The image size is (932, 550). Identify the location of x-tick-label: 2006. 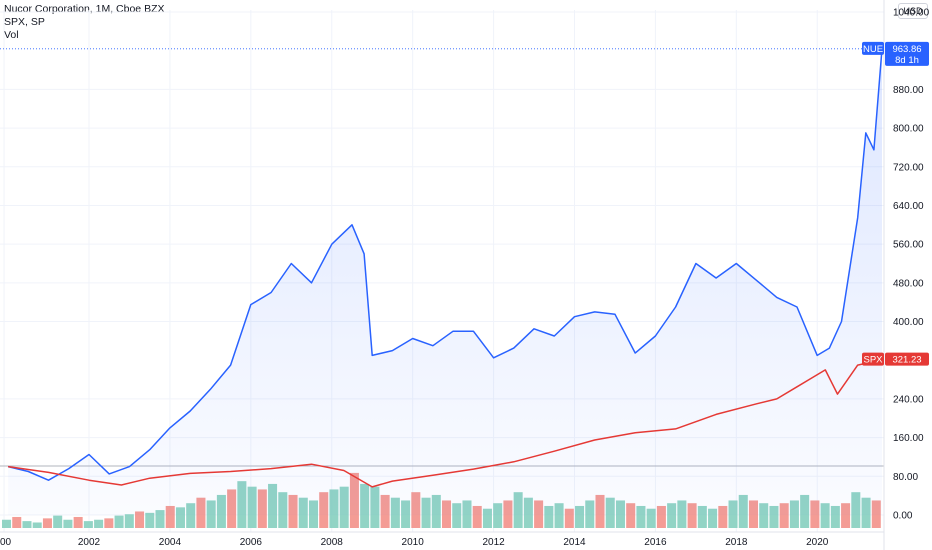
(251, 542).